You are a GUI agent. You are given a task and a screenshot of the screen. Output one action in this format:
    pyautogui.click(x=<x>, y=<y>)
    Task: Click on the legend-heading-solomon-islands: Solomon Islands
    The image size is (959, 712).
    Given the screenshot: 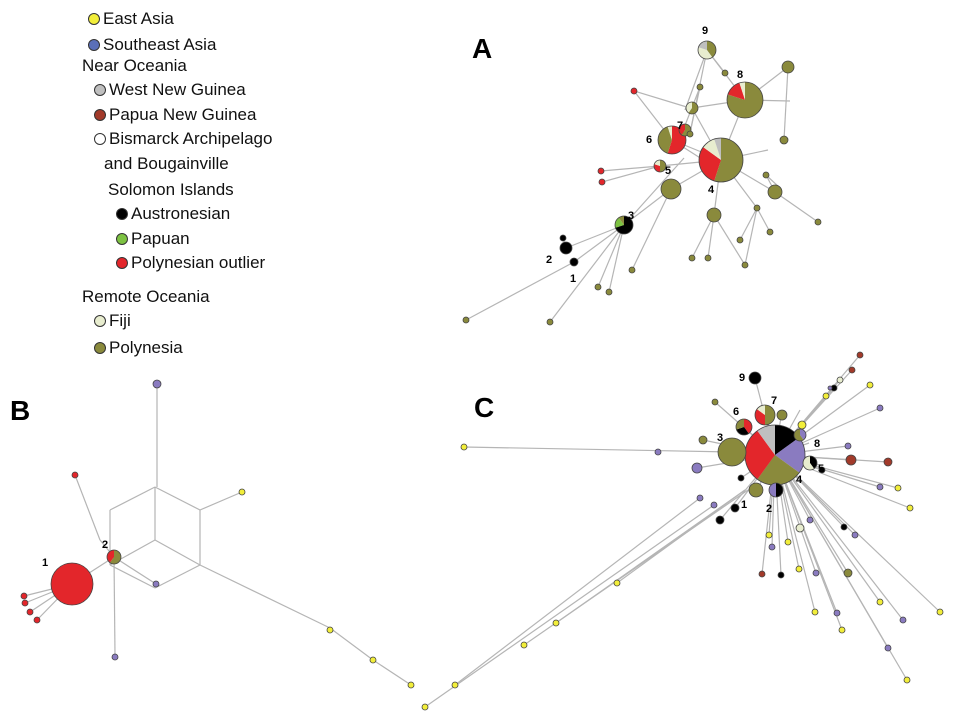 What is the action you would take?
    pyautogui.click(x=171, y=189)
    